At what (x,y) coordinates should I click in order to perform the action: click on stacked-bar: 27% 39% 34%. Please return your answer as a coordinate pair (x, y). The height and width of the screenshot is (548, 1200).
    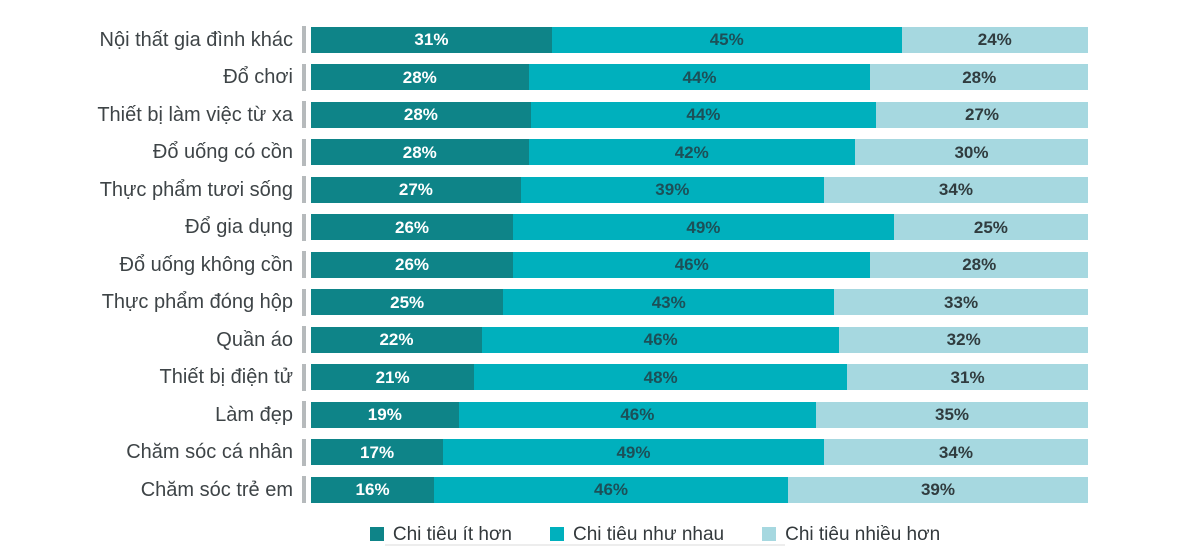
    Looking at the image, I should click on (700, 189).